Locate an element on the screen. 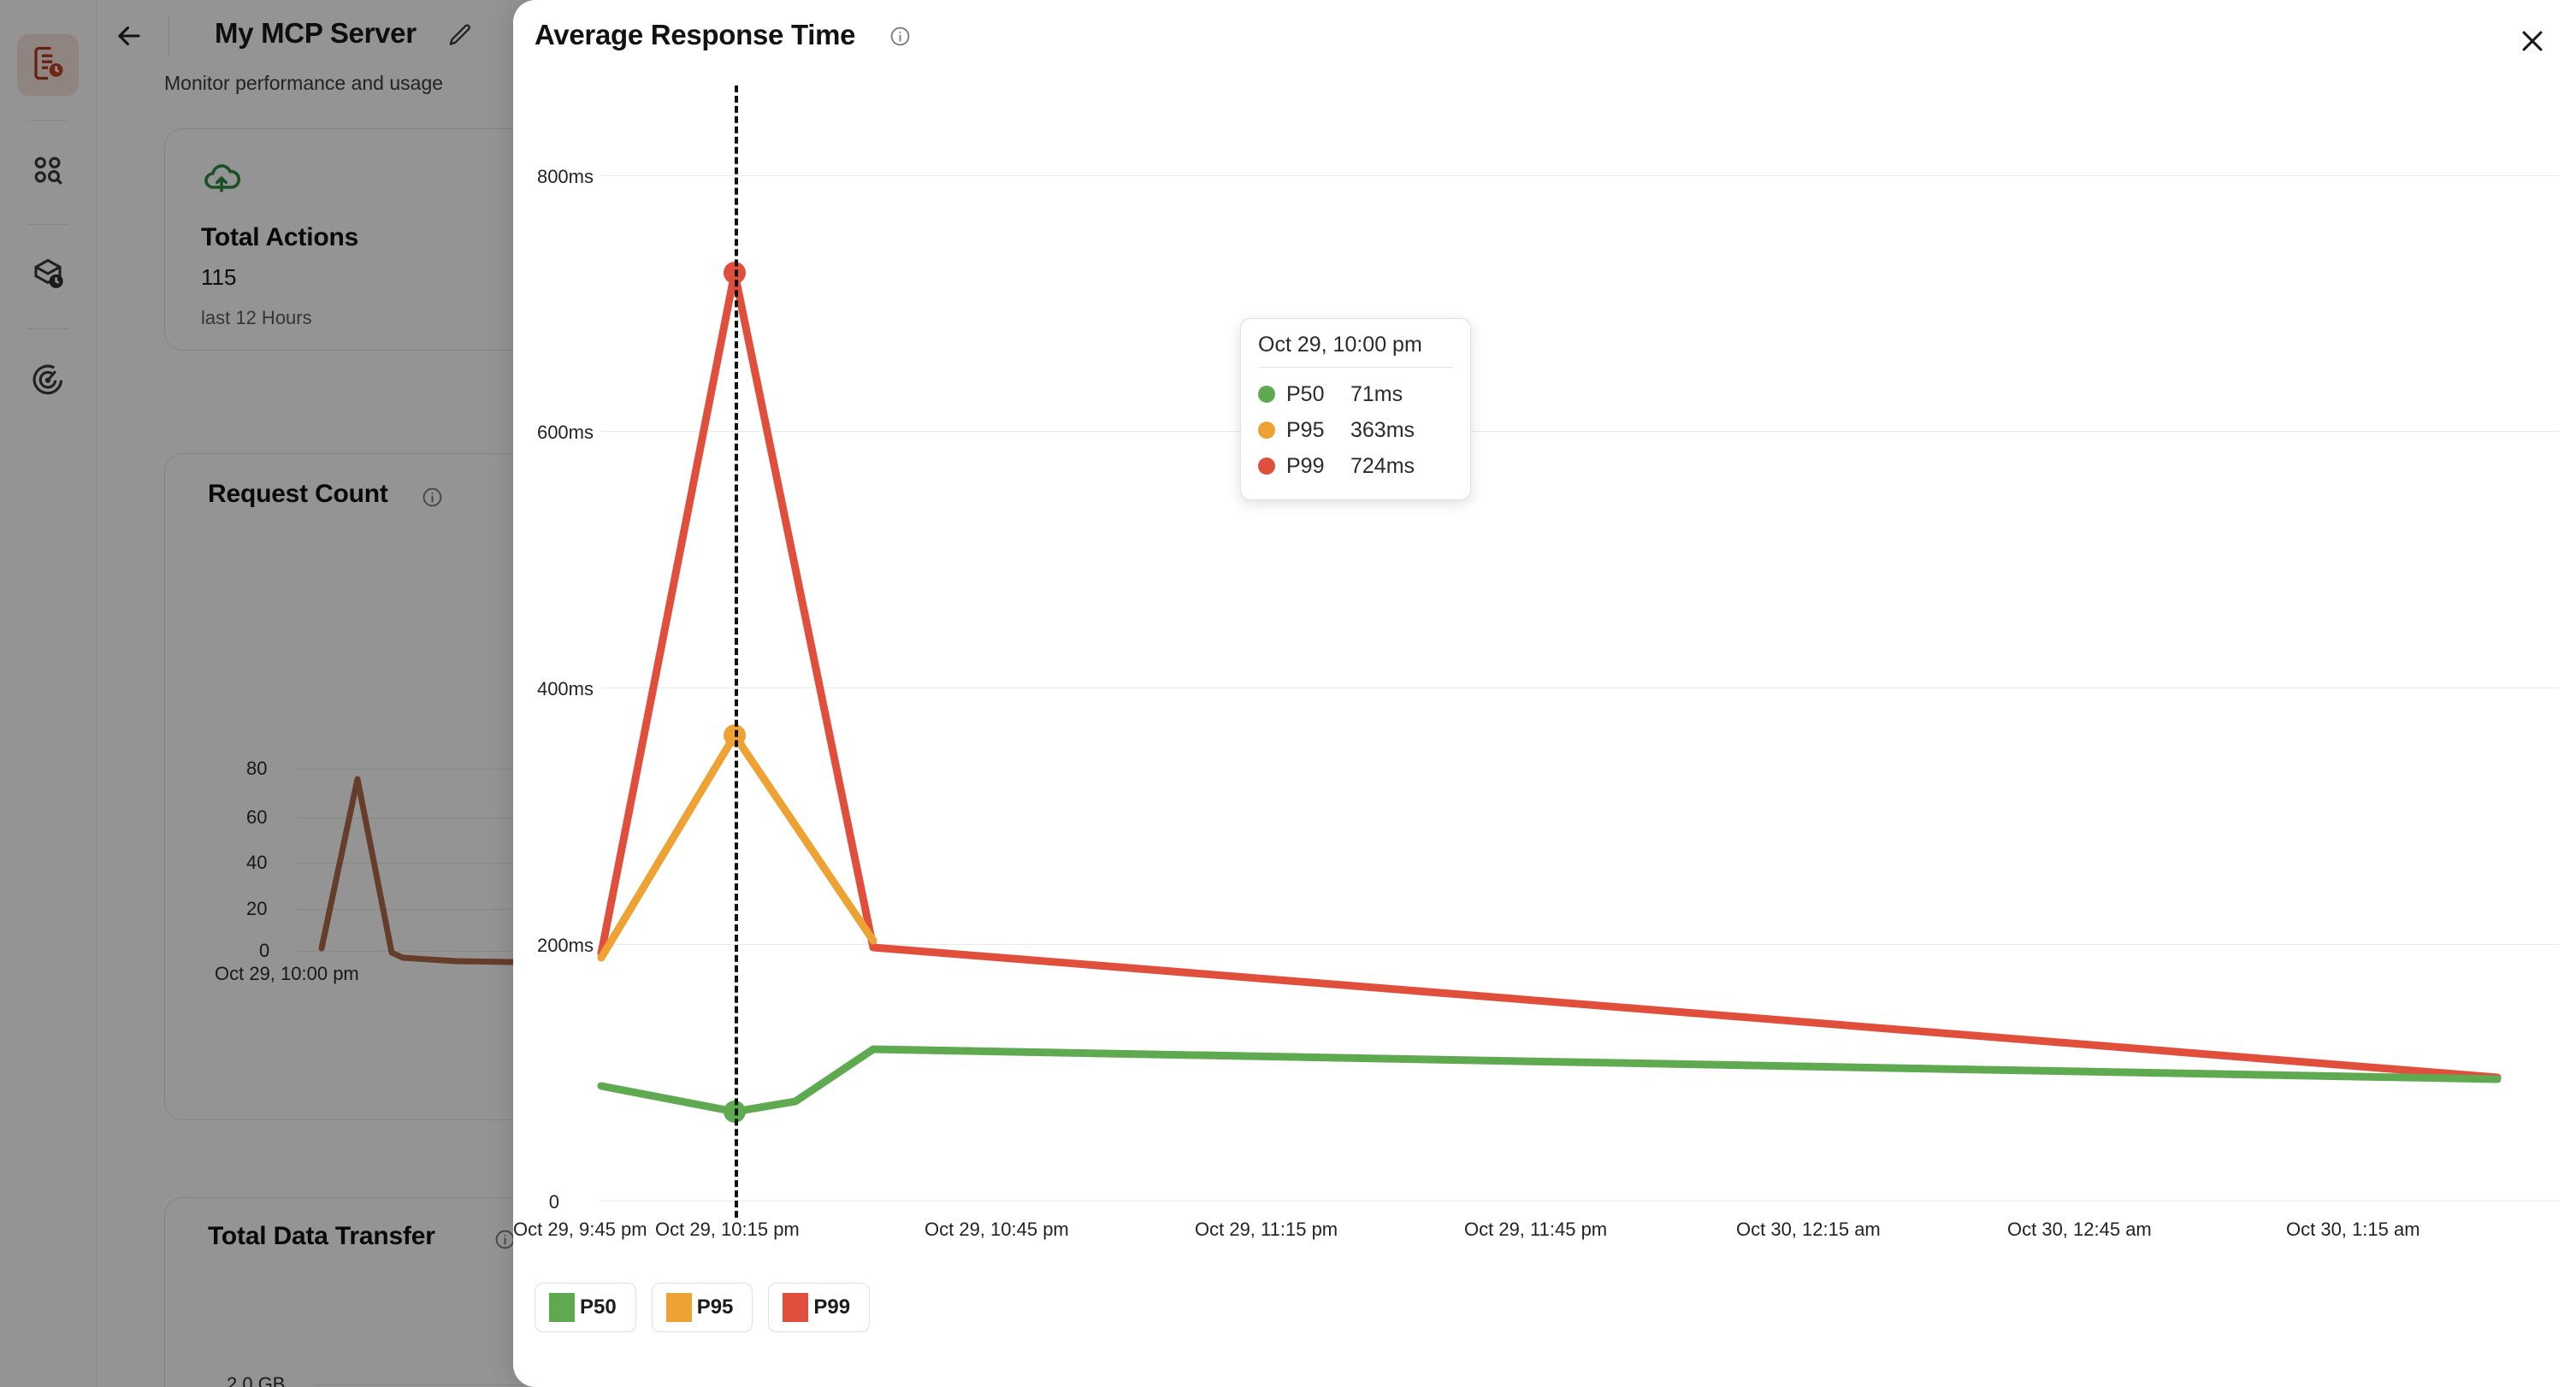 Image resolution: width=2576 pixels, height=1387 pixels. package-clock-icon is located at coordinates (48, 277).